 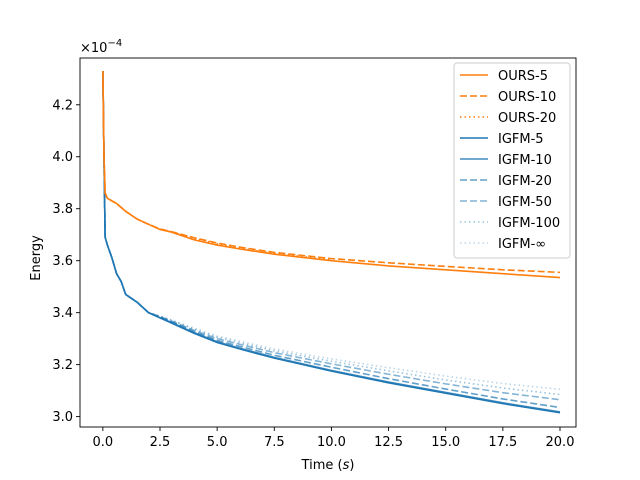 I want to click on y-tick-label: 3.4, so click(x=62, y=313).